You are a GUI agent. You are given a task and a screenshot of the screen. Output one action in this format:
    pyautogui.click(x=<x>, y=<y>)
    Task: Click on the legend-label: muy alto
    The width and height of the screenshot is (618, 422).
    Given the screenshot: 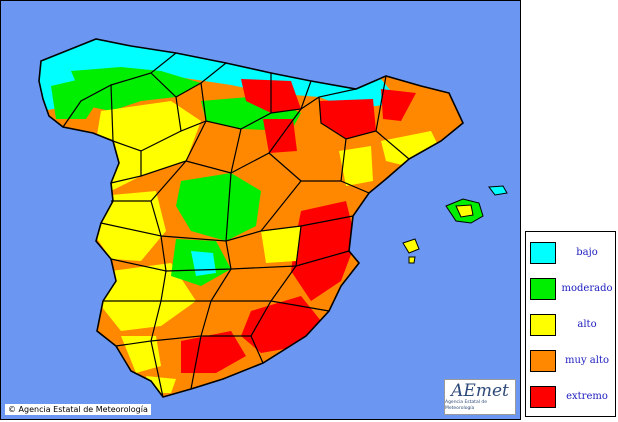 What is the action you would take?
    pyautogui.click(x=587, y=360)
    